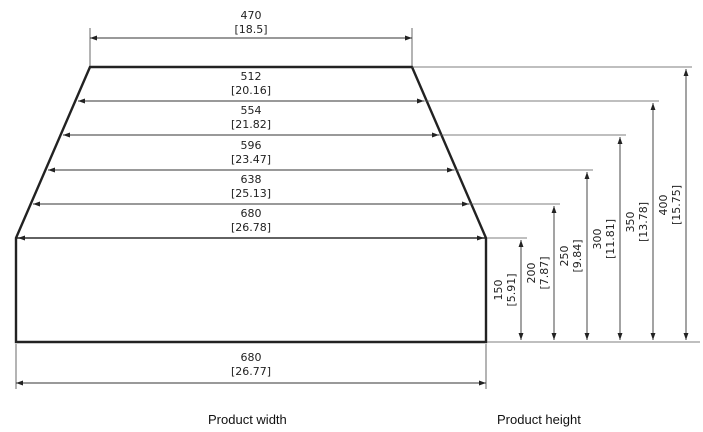 This screenshot has width=703, height=432. I want to click on height-300-inch: [11.81], so click(610, 239).